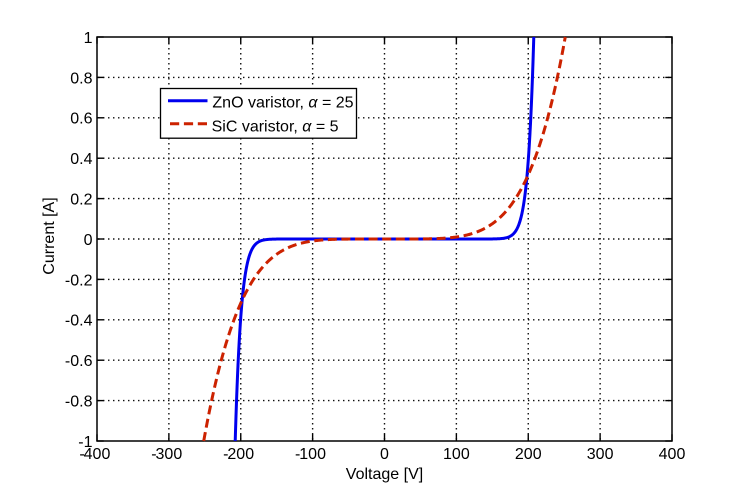 The image size is (743, 501). What do you see at coordinates (79, 361) in the screenshot?
I see `svg-text: -0.6` at bounding box center [79, 361].